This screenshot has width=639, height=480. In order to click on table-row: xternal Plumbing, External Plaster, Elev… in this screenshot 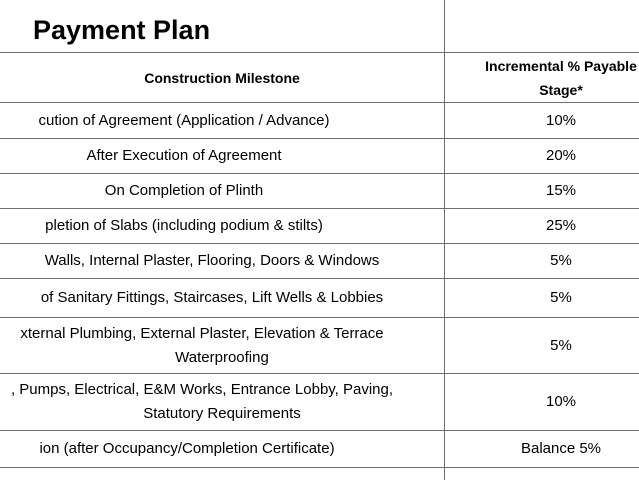, I will do `click(222, 345)`.